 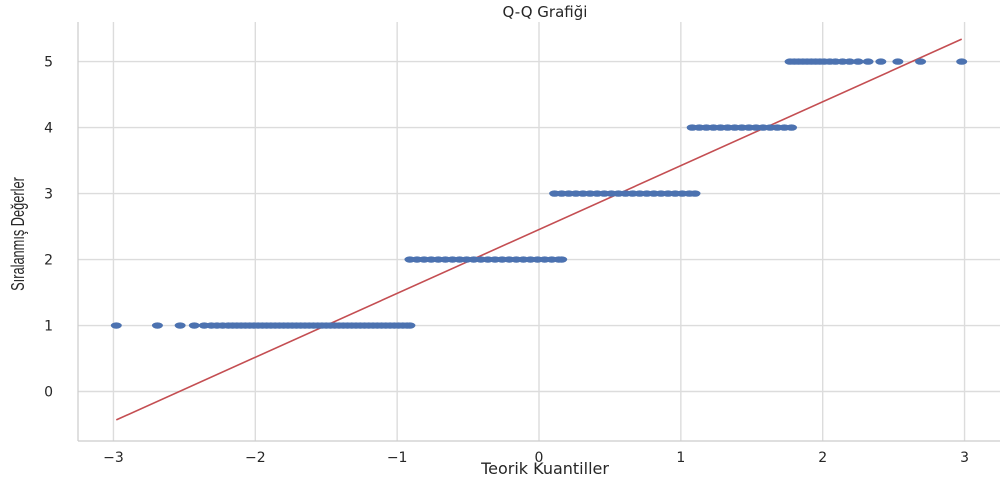 I want to click on y-axis-title: Sıralanmış Değerler, so click(x=18, y=234).